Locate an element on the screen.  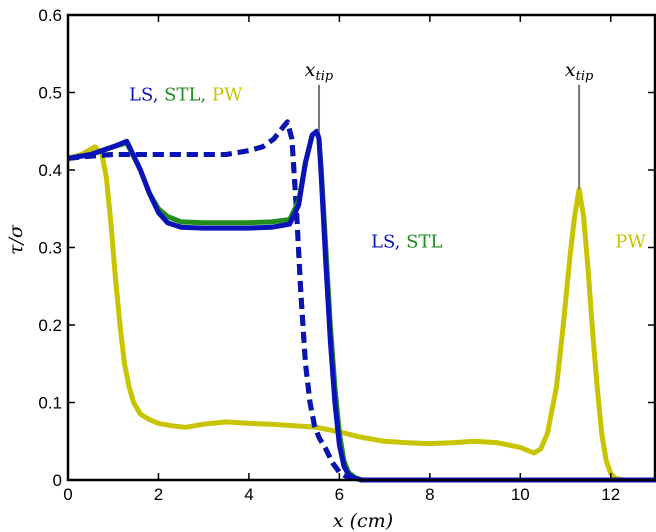
x-tick-label: 6 is located at coordinates (339, 494).